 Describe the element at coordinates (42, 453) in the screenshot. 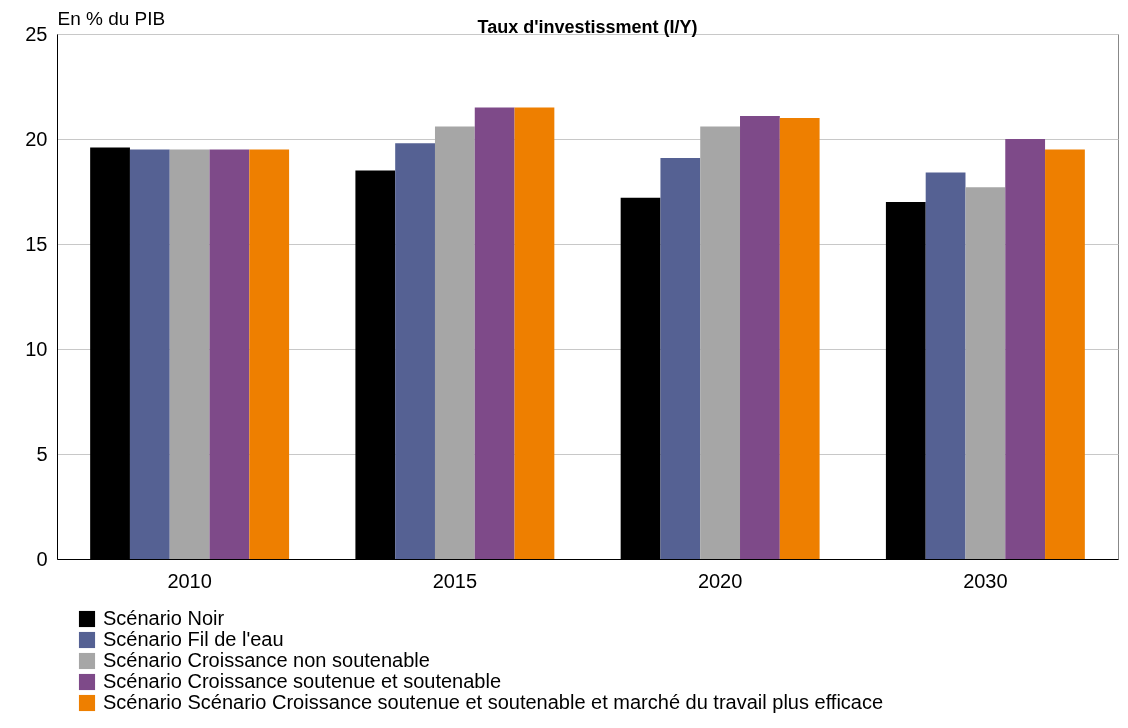

I see `y-tick-label: 5` at that location.